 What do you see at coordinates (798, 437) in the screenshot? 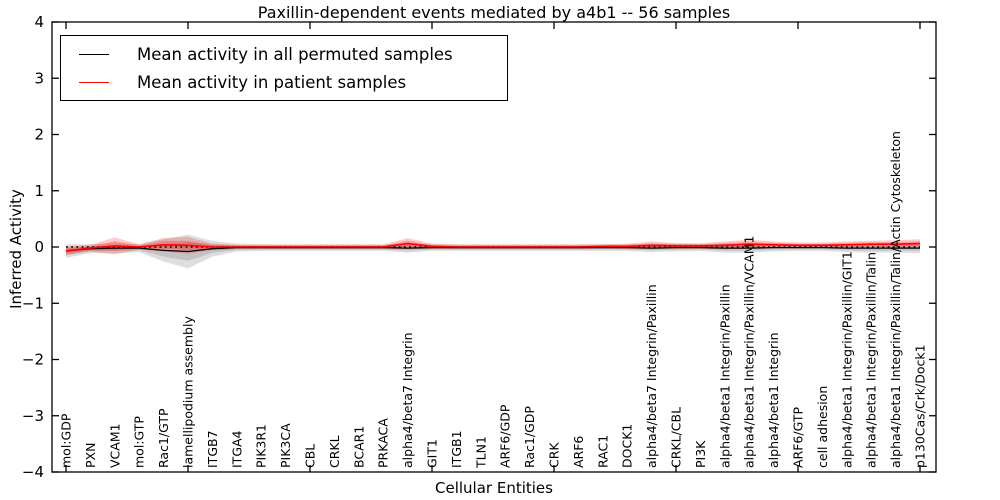
I see `x-category-label: ARF6/GTP` at bounding box center [798, 437].